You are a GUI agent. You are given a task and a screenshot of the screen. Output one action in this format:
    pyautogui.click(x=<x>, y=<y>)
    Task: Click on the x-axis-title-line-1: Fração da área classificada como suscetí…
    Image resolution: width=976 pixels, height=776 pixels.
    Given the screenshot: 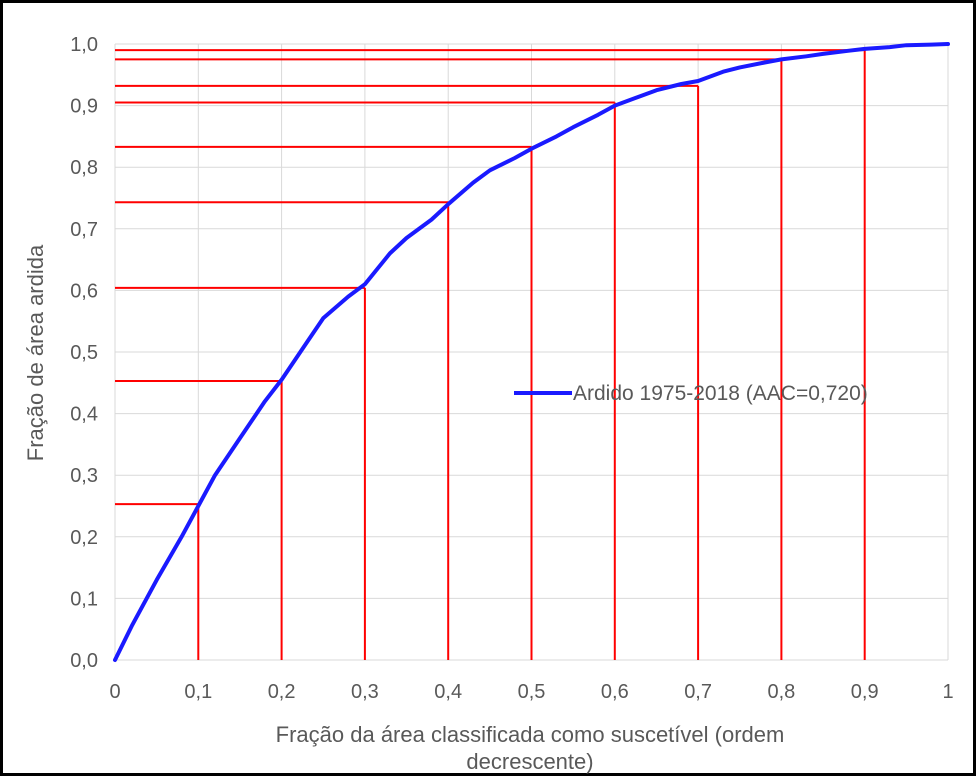 What is the action you would take?
    pyautogui.click(x=530, y=734)
    